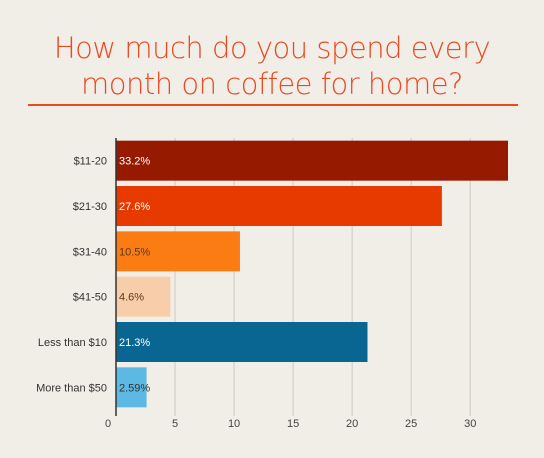 The height and width of the screenshot is (458, 544). Describe the element at coordinates (134, 343) in the screenshot. I see `data-label: 21.3%` at that location.